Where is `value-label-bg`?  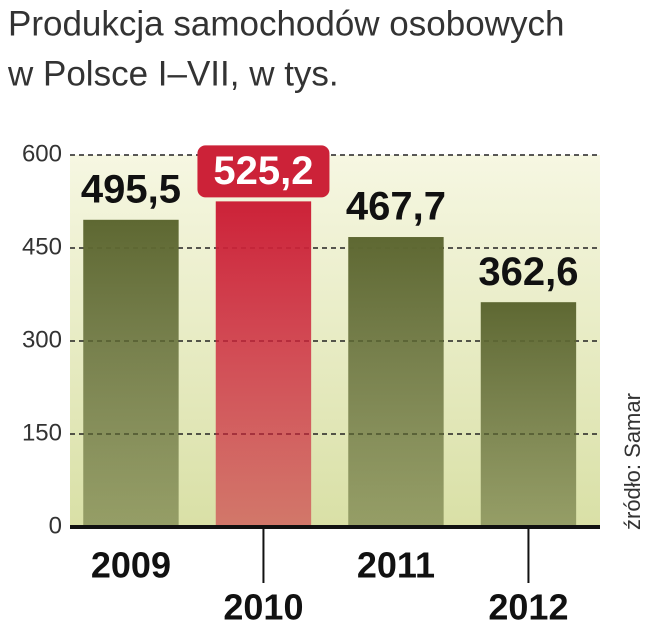 value-label-bg is located at coordinates (263, 171).